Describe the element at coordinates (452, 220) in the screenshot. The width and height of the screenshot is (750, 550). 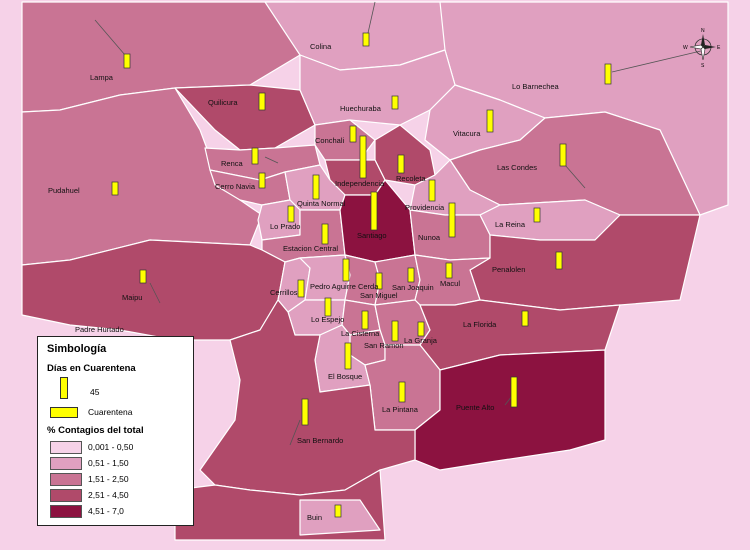
I see `bar-nunoa` at that location.